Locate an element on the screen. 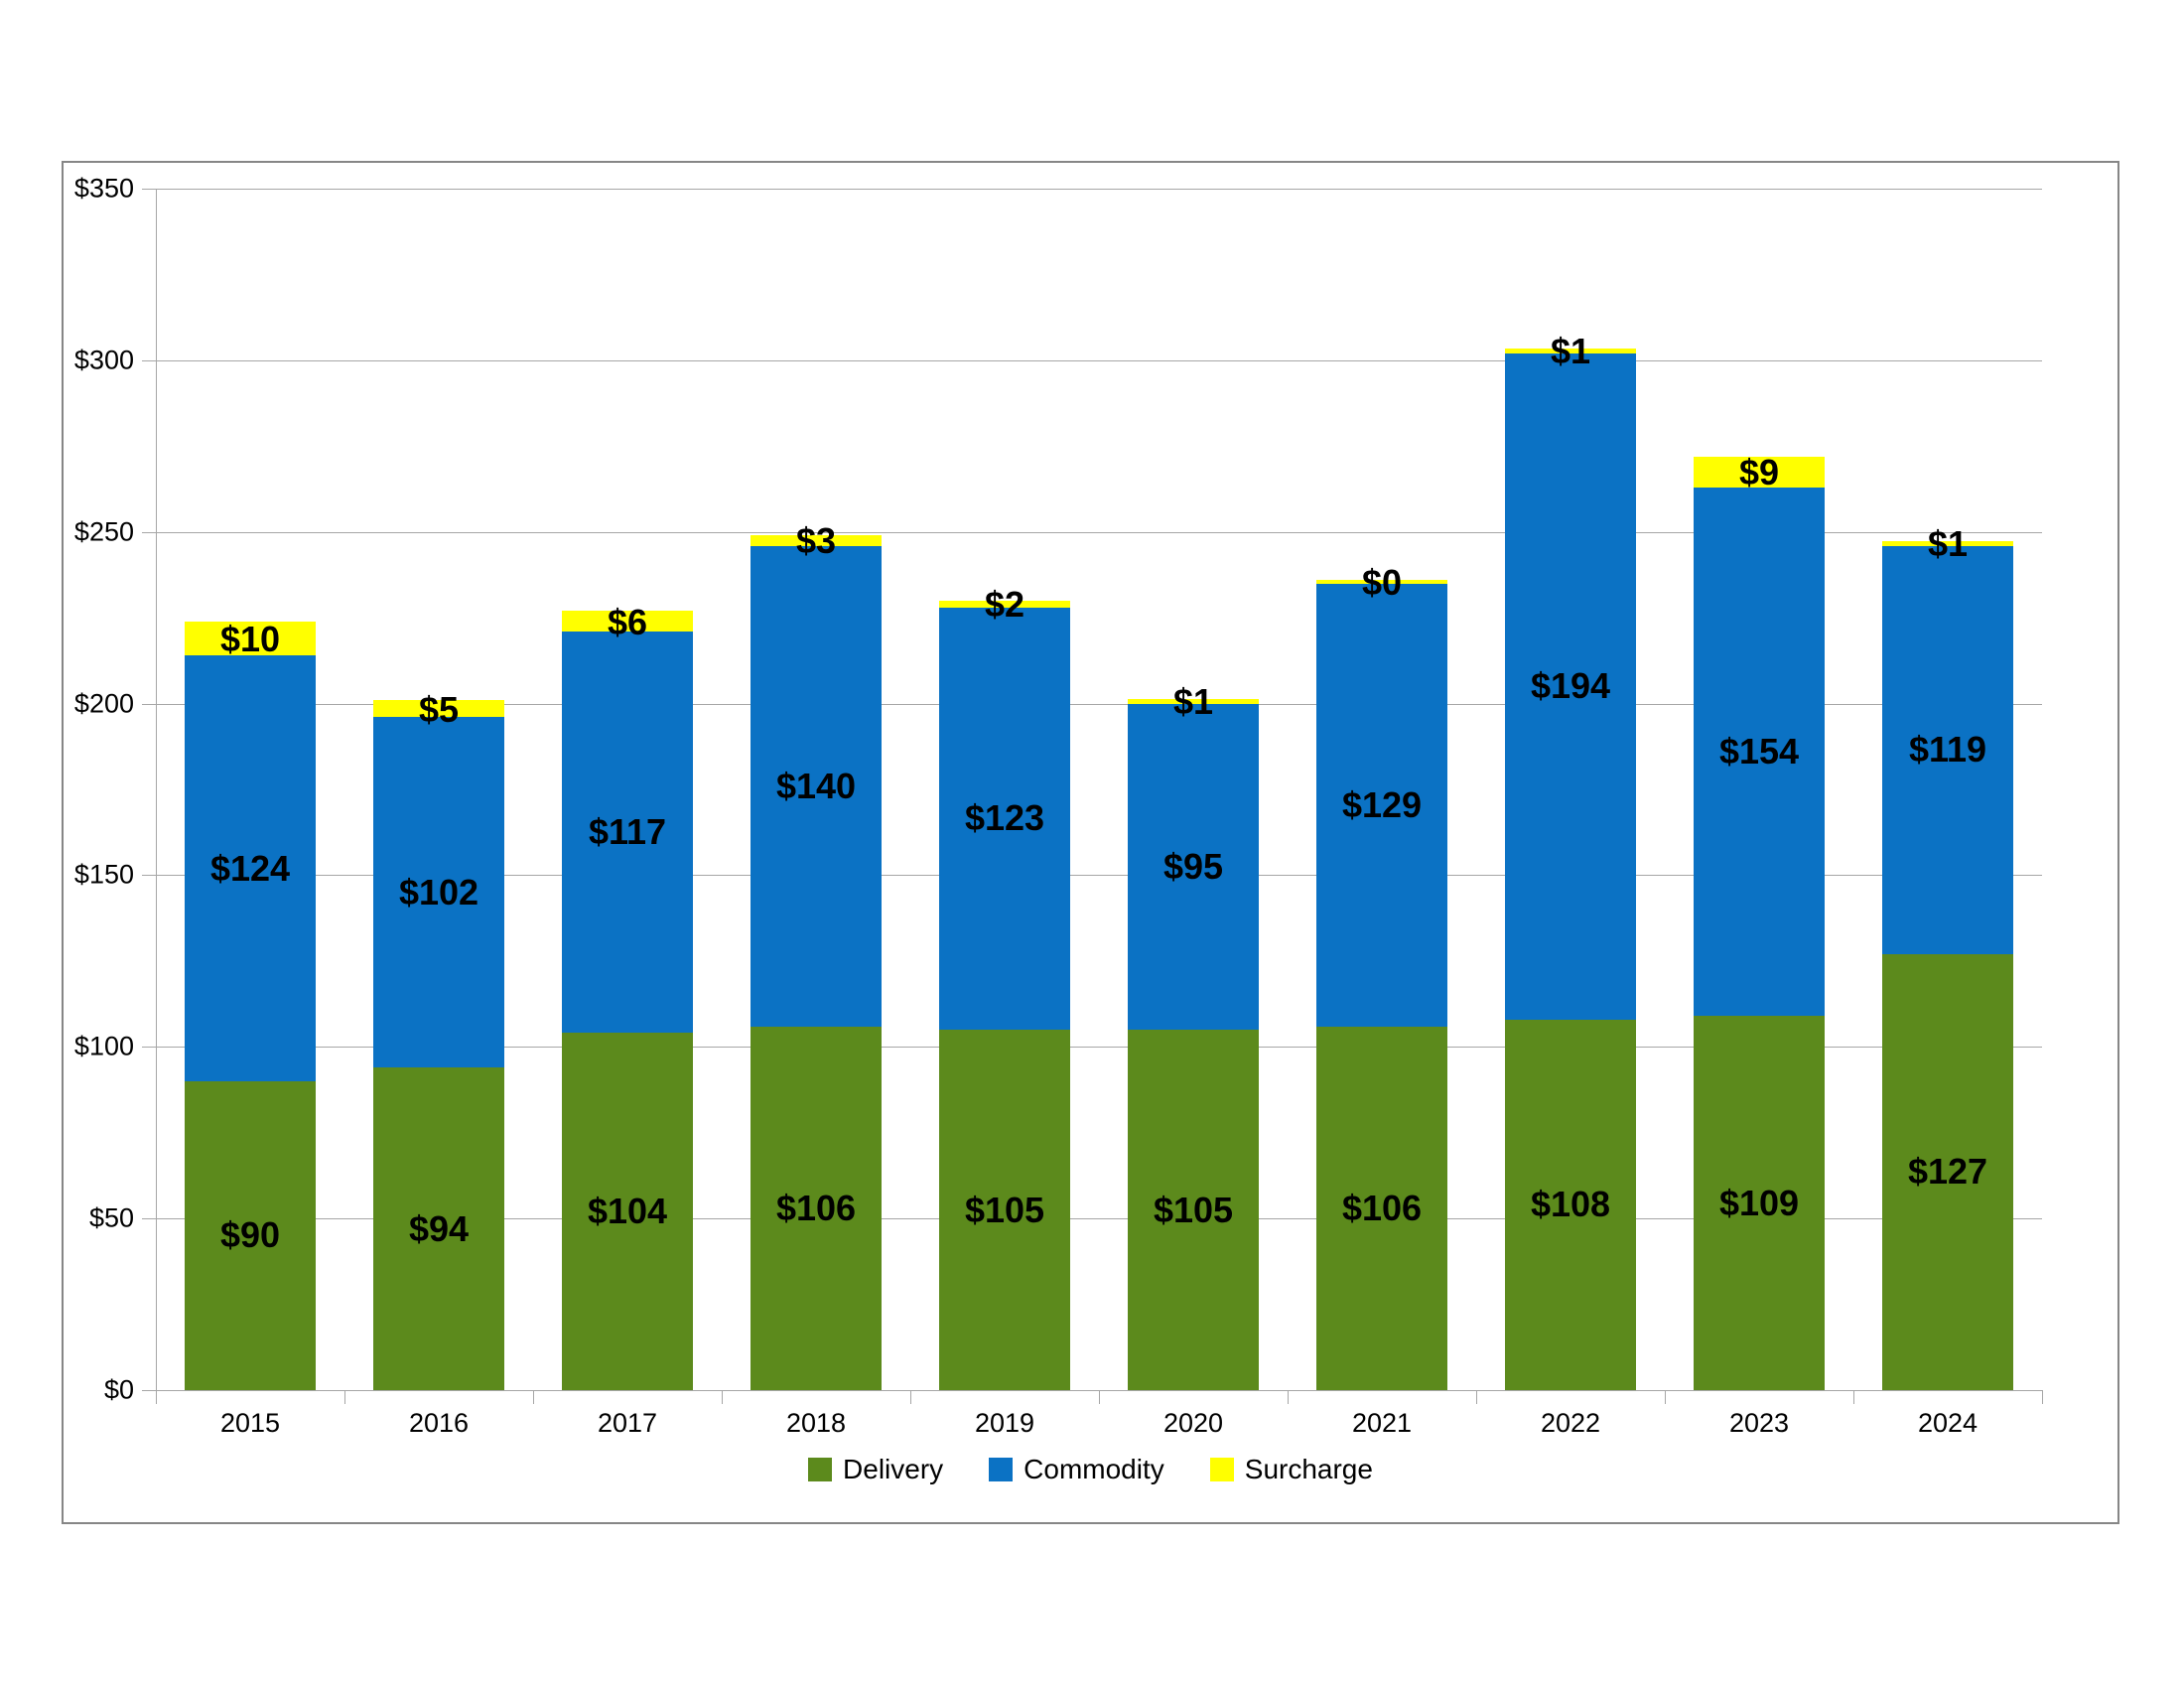 The image size is (2184, 1688). y-axis-label: $150 is located at coordinates (103, 874).